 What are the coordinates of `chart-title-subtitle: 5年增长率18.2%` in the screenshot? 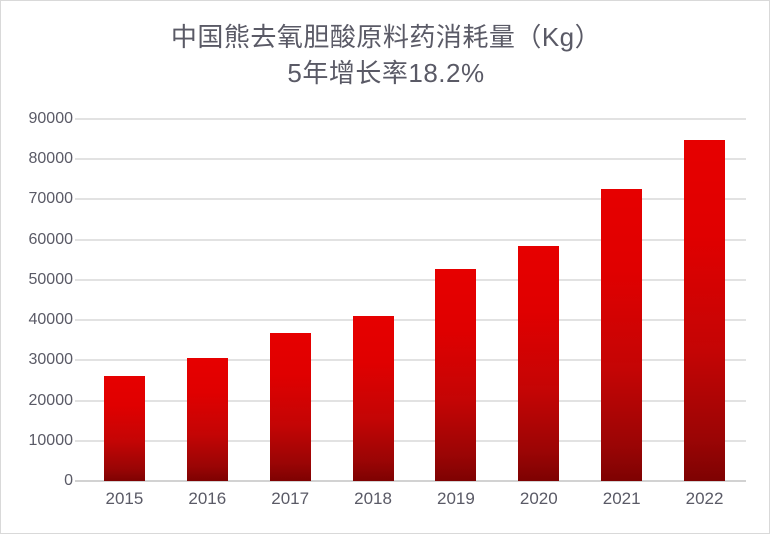 It's located at (386, 73).